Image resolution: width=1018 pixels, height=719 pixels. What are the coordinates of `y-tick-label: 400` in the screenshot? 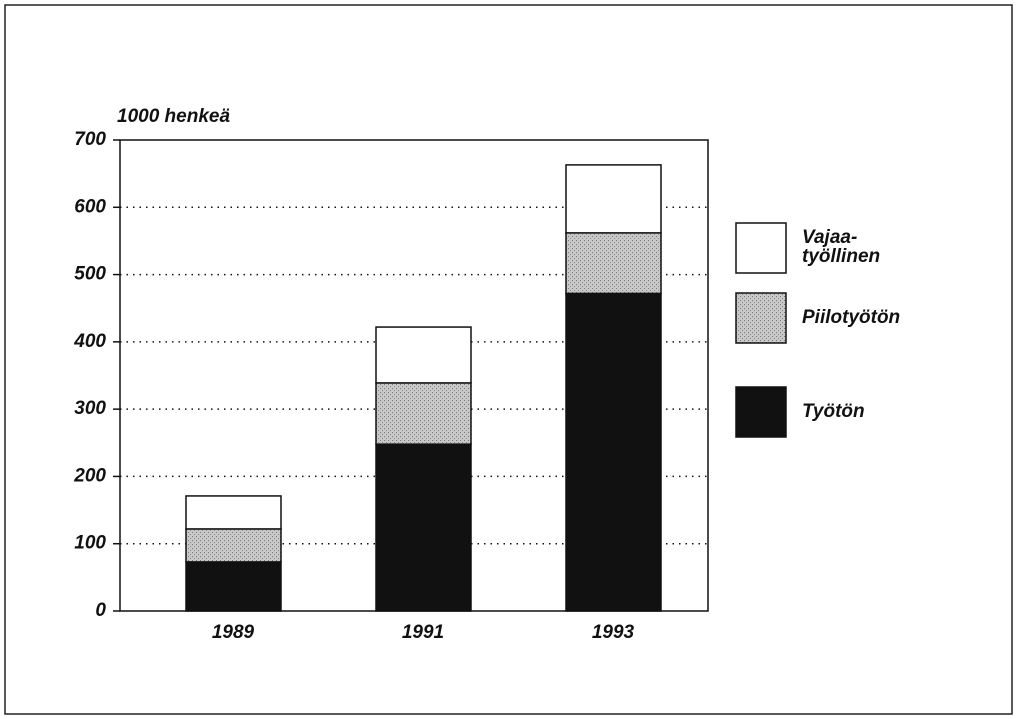 It's located at (89, 341).